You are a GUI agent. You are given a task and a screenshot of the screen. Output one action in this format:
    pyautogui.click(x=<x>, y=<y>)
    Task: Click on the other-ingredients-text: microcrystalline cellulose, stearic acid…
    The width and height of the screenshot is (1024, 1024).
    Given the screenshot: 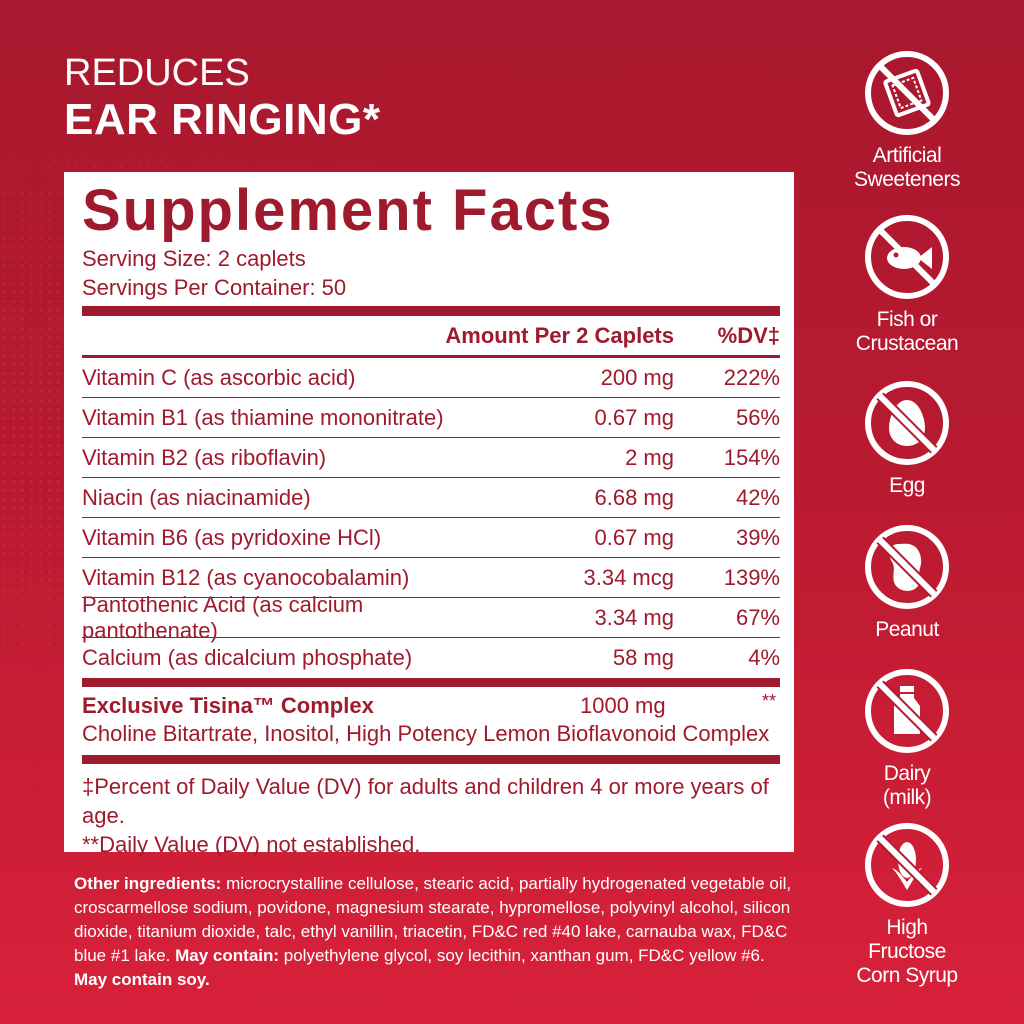 What is the action you would take?
    pyautogui.click(x=433, y=919)
    